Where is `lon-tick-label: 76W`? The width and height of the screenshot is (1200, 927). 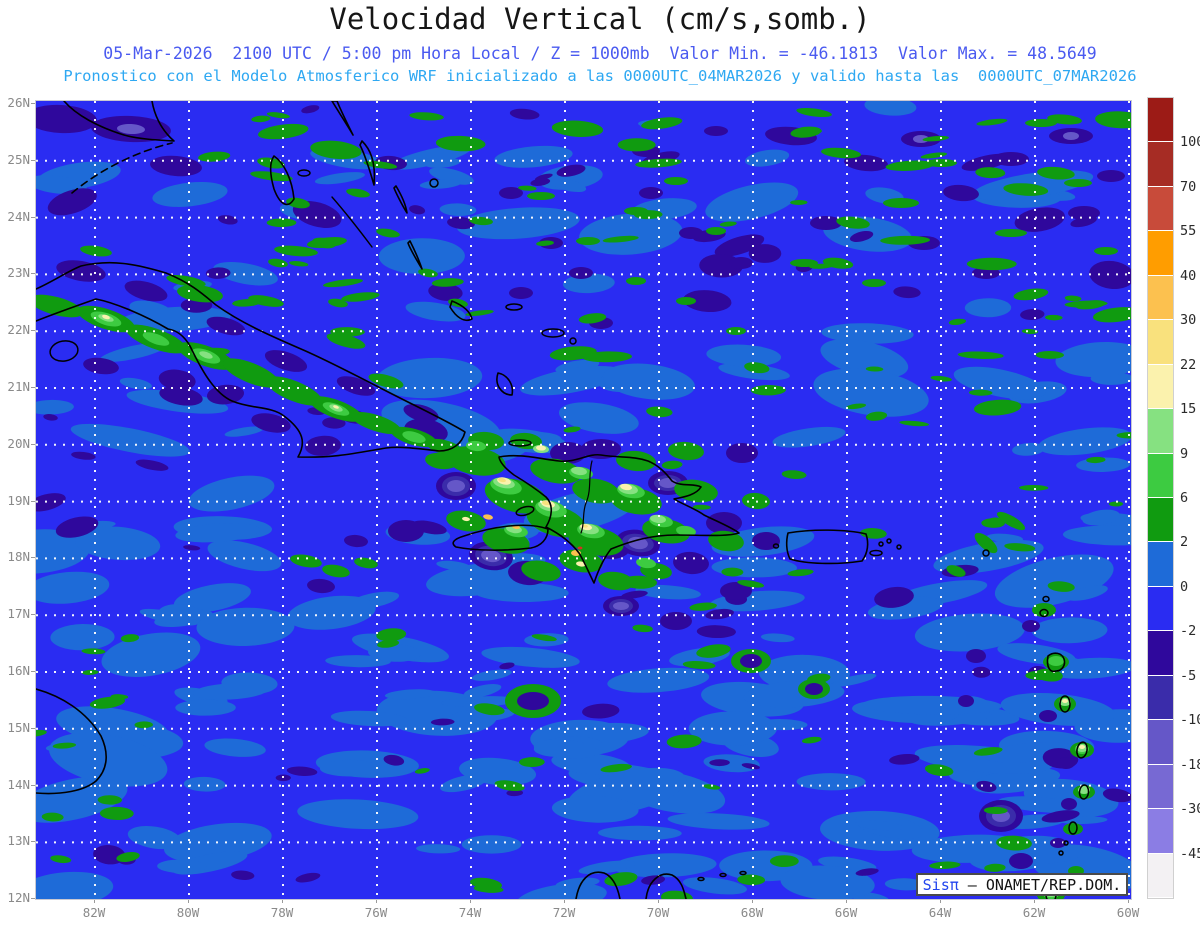 lon-tick-label: 76W is located at coordinates (376, 912).